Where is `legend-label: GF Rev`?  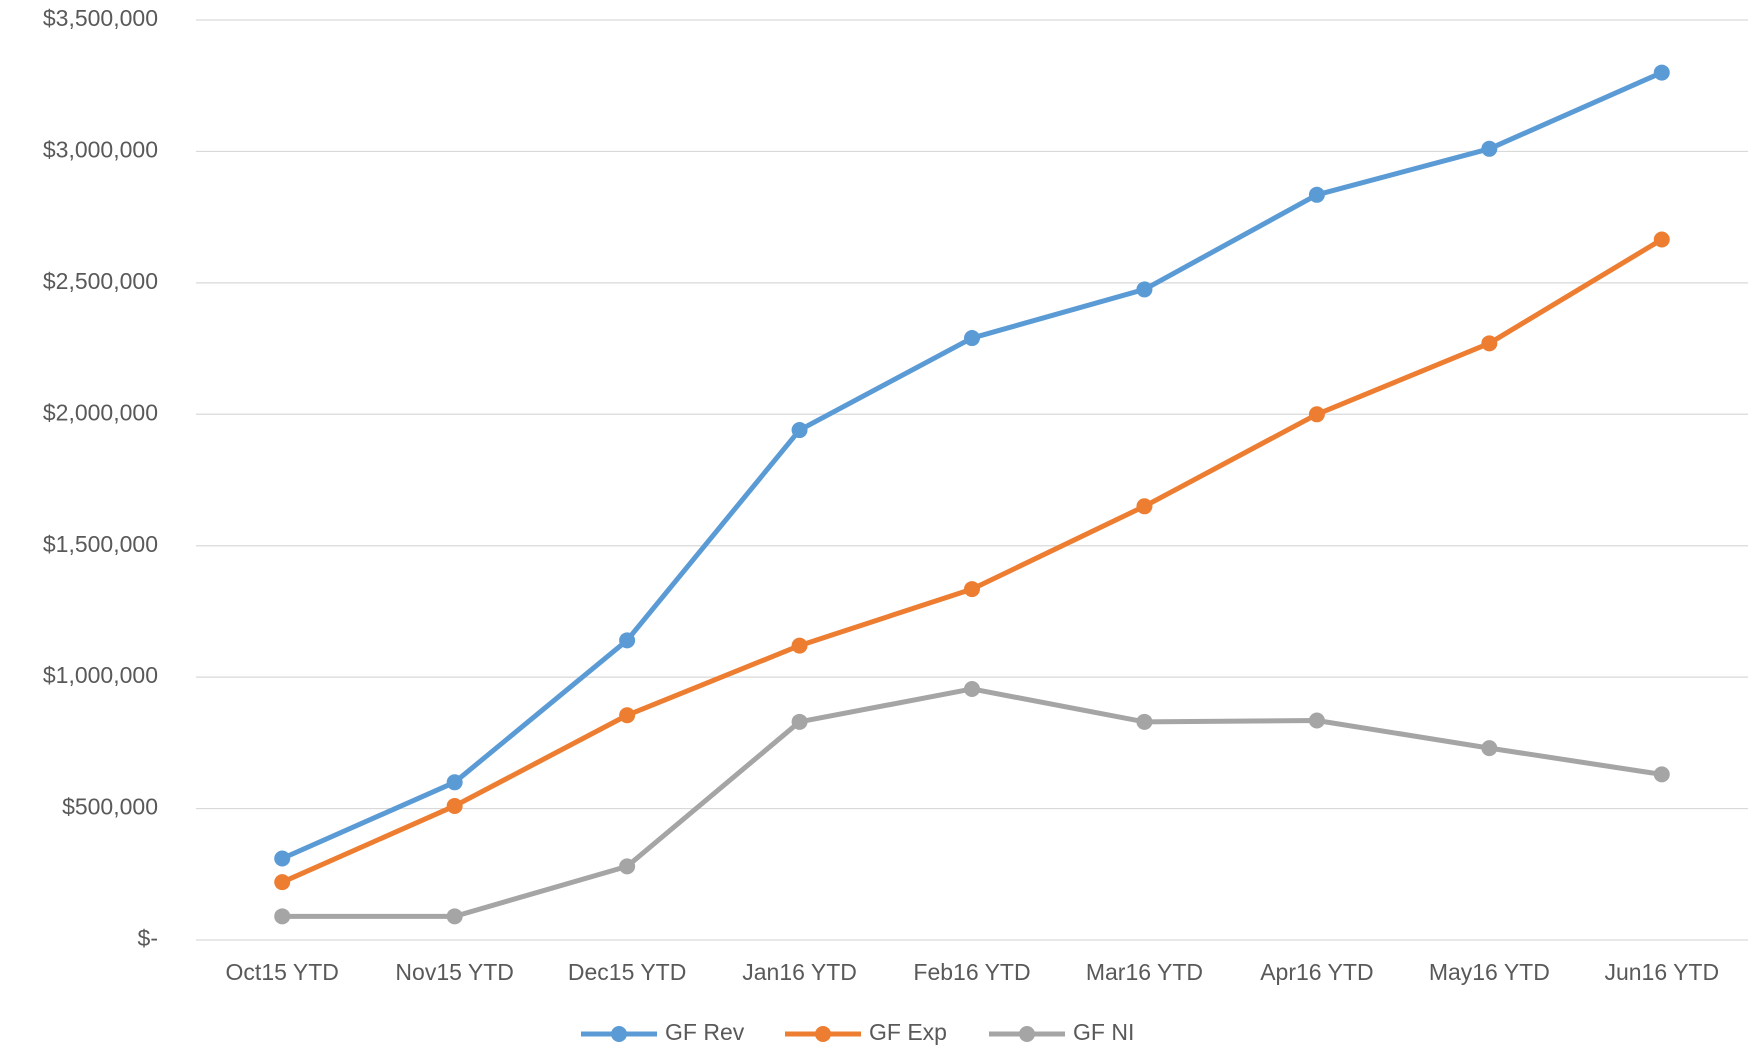 legend-label: GF Rev is located at coordinates (705, 1032).